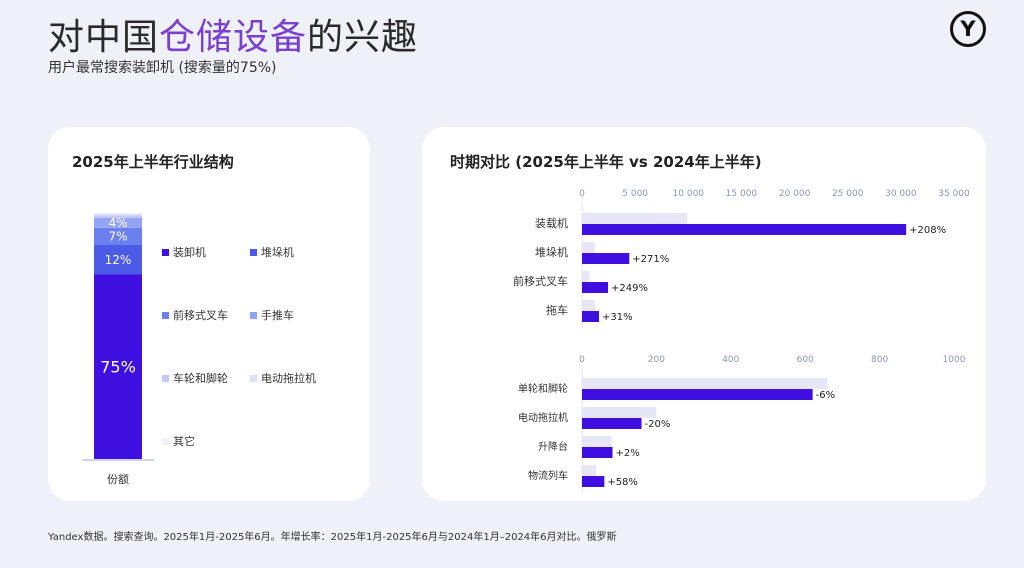 The width and height of the screenshot is (1024, 568). I want to click on growth-label-1-2: +2%, so click(628, 453).